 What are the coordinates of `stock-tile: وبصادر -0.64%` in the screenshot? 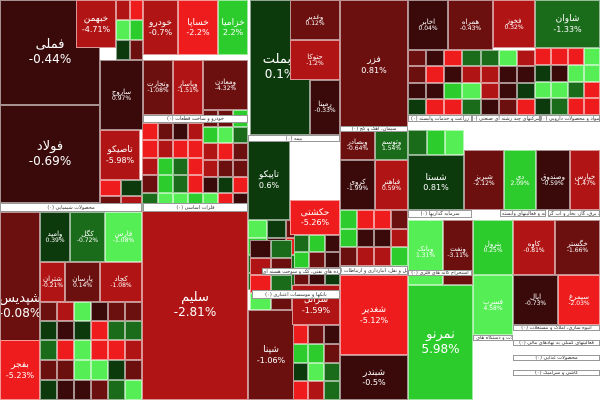 It's located at (357, 145).